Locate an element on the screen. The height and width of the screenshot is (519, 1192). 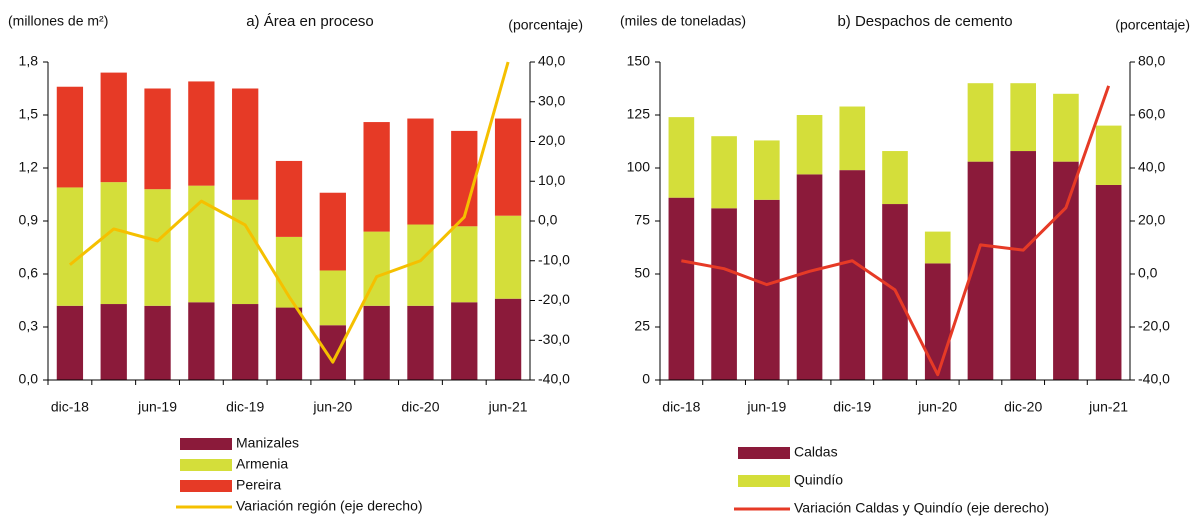
y2-tick-label: 10,0 is located at coordinates (551, 180).